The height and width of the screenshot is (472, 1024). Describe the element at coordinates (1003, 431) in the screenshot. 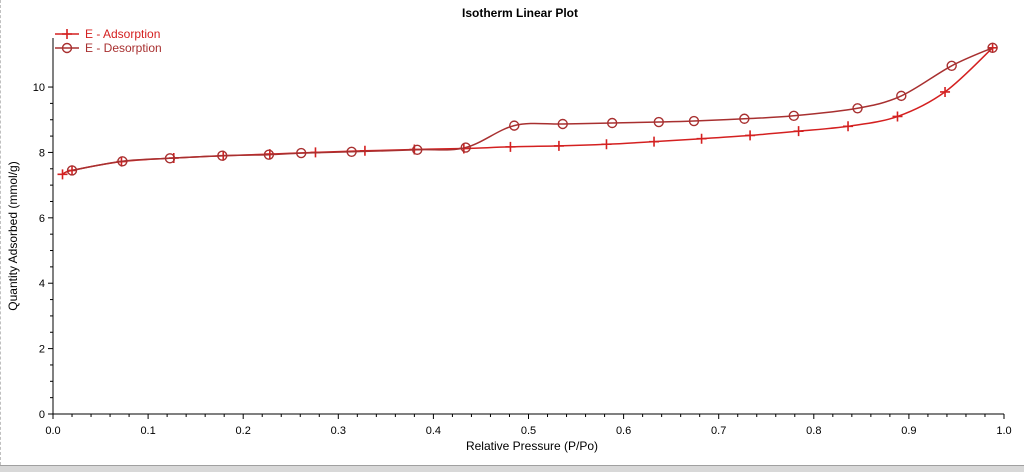

I see `x-tick-label: 1.0` at that location.